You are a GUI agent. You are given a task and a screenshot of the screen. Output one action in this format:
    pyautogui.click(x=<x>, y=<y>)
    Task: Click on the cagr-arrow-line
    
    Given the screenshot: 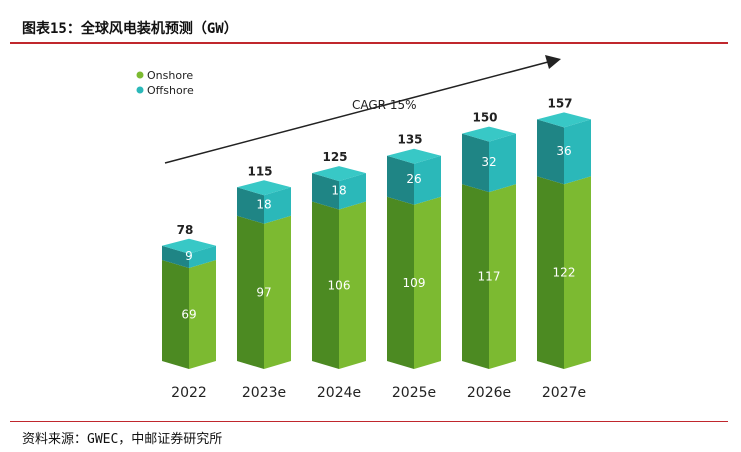 What is the action you would take?
    pyautogui.click(x=356, y=112)
    